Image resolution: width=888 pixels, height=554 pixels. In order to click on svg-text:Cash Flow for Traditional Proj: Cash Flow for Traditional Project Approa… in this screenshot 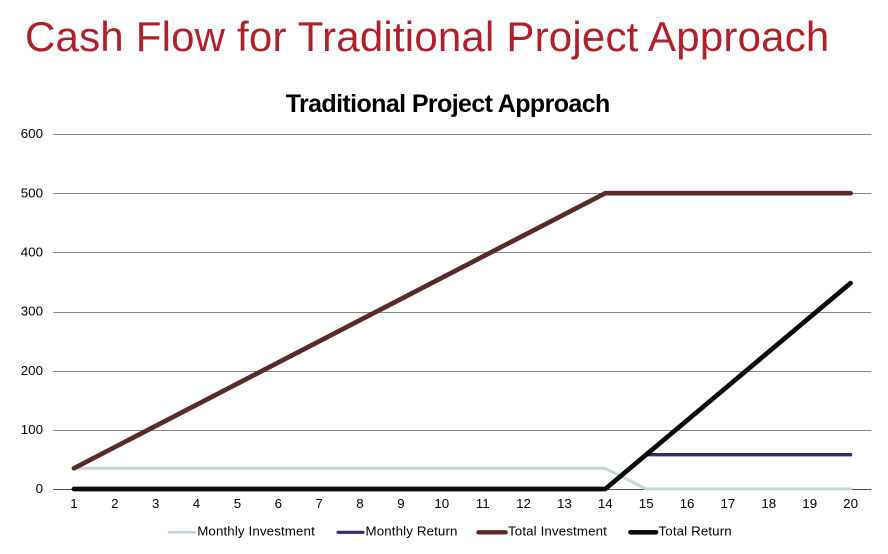, I will do `click(427, 36)`.